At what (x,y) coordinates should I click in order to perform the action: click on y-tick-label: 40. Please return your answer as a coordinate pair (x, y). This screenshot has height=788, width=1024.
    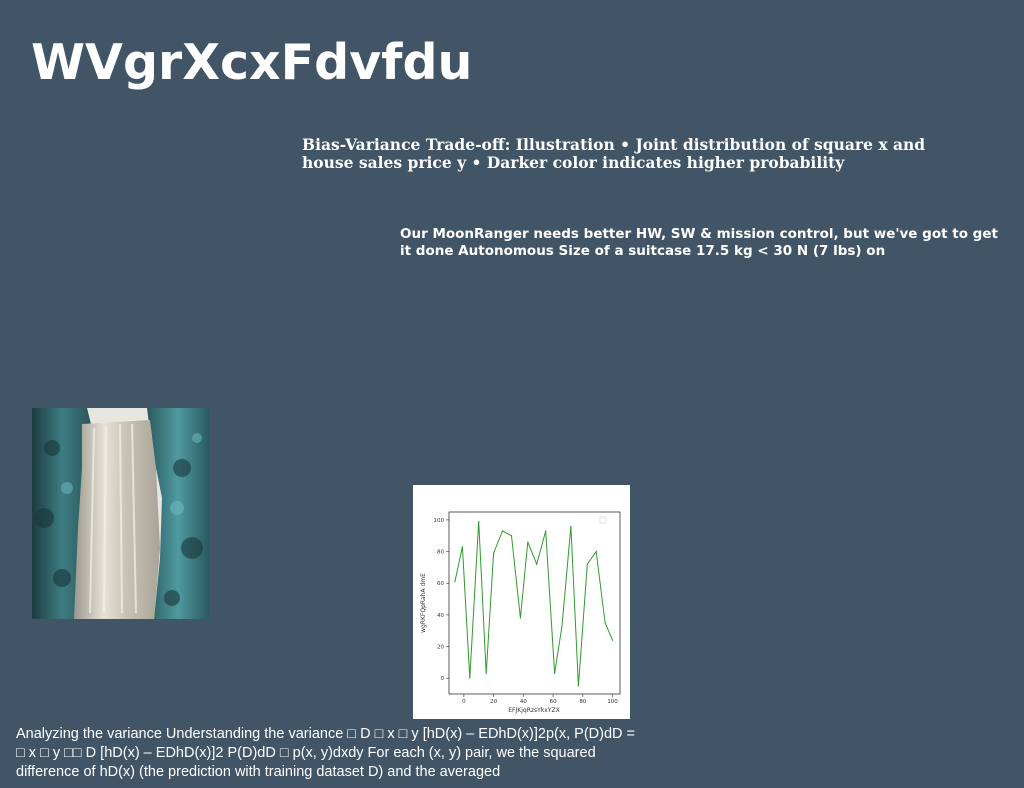
    Looking at the image, I should click on (440, 616).